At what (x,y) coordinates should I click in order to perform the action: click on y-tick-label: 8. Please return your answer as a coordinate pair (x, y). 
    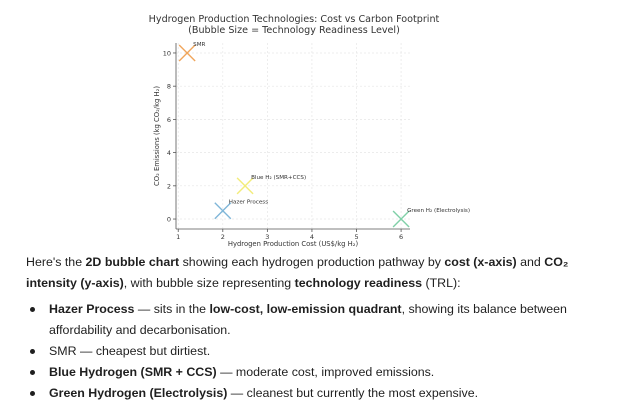
    Looking at the image, I should click on (169, 87).